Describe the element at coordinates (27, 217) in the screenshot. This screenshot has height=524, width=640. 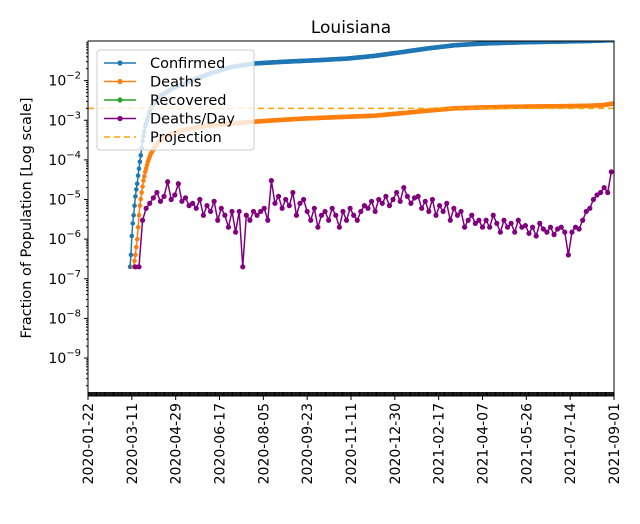
I see `y-axis-label: Fraction of Population [Log scale]` at that location.